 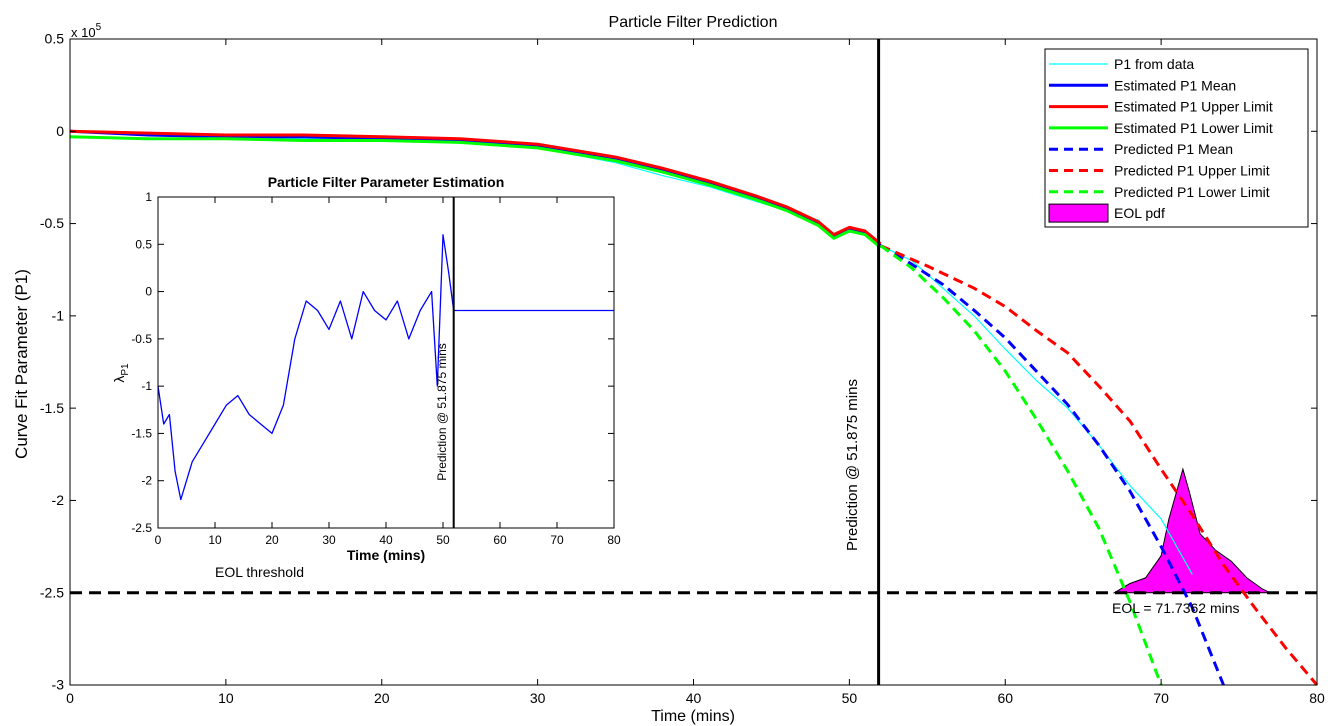 What do you see at coordinates (1191, 530) in the screenshot?
I see `eol-pdf-patch` at bounding box center [1191, 530].